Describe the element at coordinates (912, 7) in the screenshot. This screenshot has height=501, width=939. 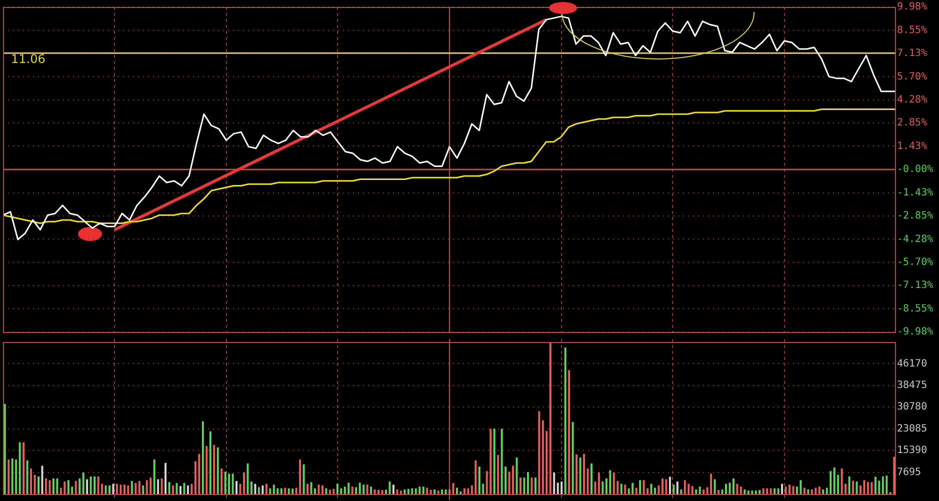
I see `y-tick-label: 9.98%` at that location.